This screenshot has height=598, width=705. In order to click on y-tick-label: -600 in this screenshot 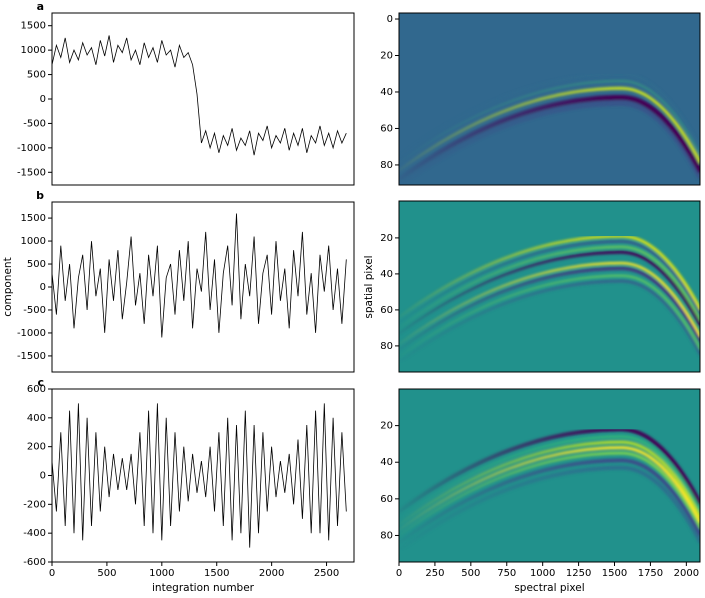, I will do `click(34, 562)`.